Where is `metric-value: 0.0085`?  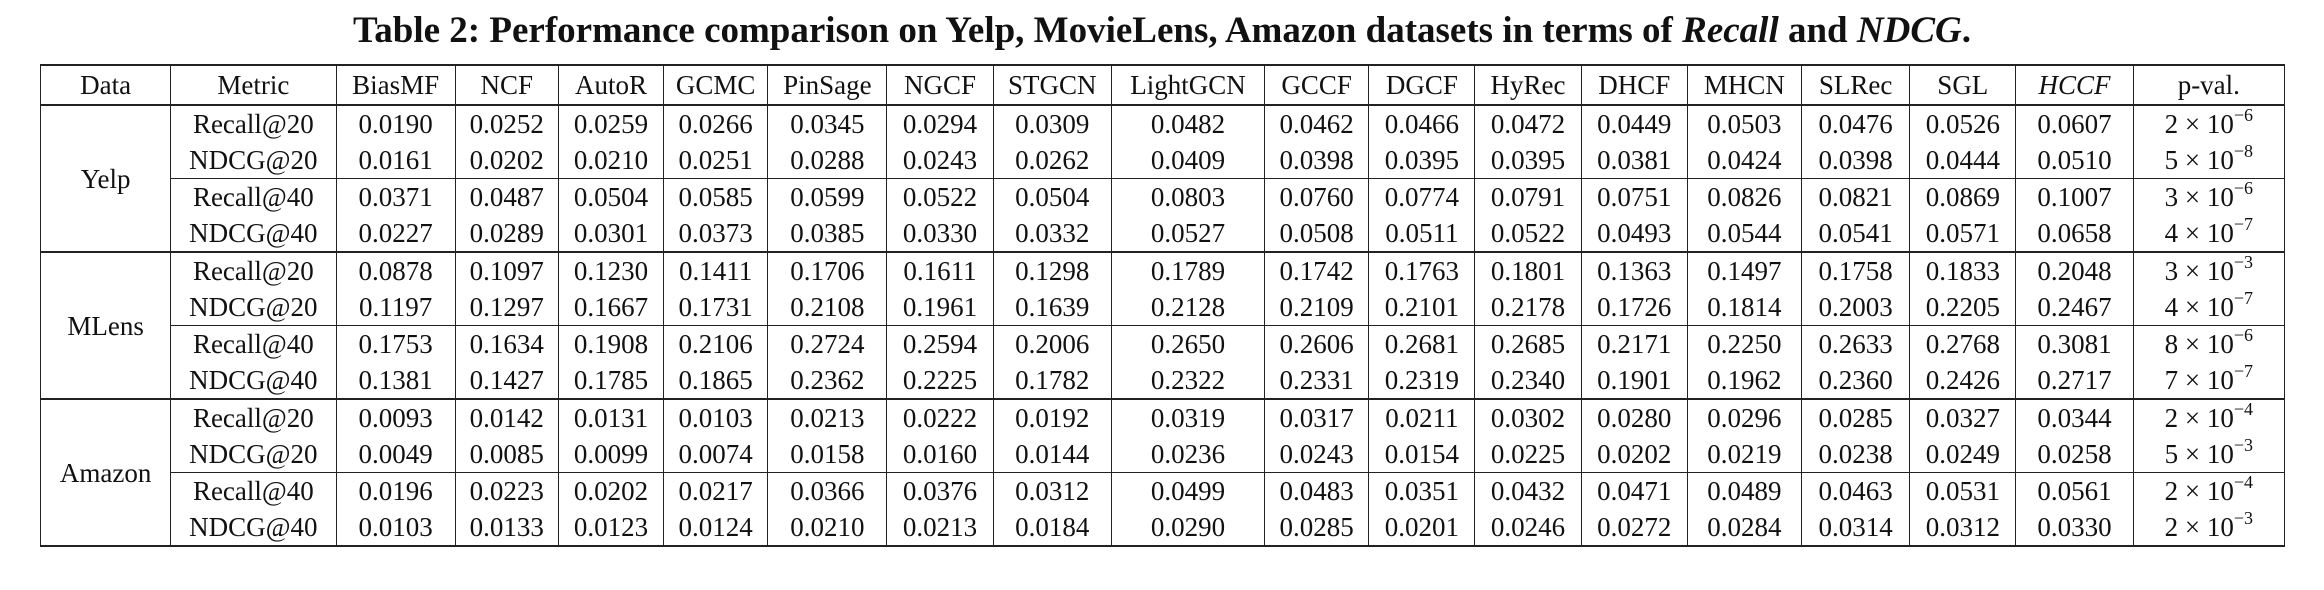
metric-value: 0.0085 is located at coordinates (506, 454).